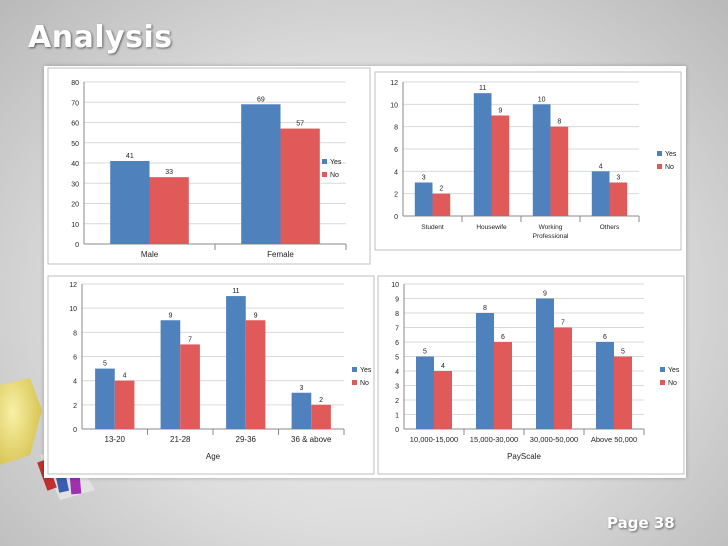 The image size is (728, 546). What do you see at coordinates (75, 205) in the screenshot?
I see `y-tick-label: 20` at bounding box center [75, 205].